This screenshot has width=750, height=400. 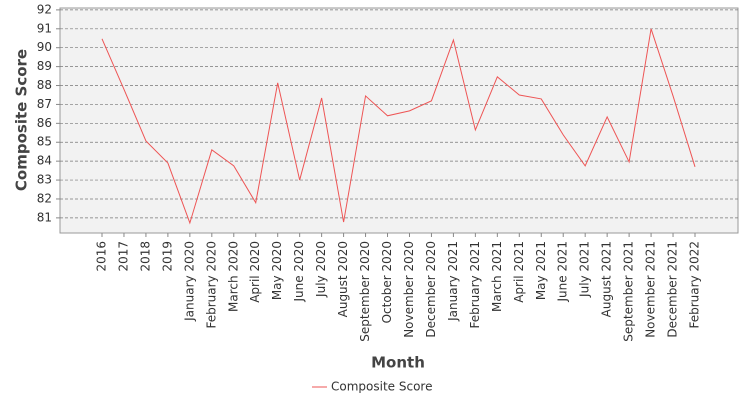 I want to click on y-axis-title: Composite Score, so click(x=22, y=120).